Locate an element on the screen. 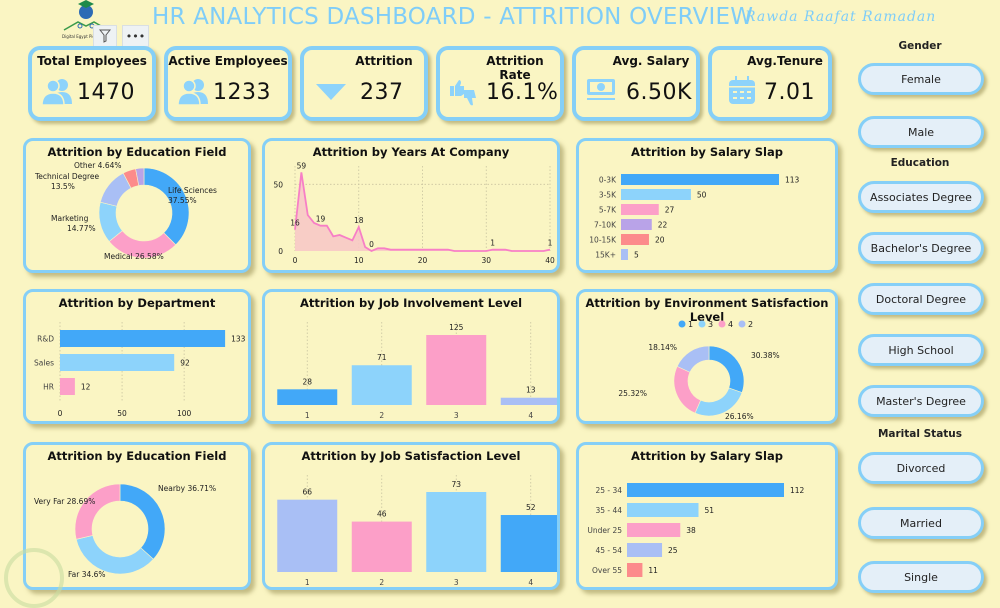  data-label: 27 is located at coordinates (670, 210).